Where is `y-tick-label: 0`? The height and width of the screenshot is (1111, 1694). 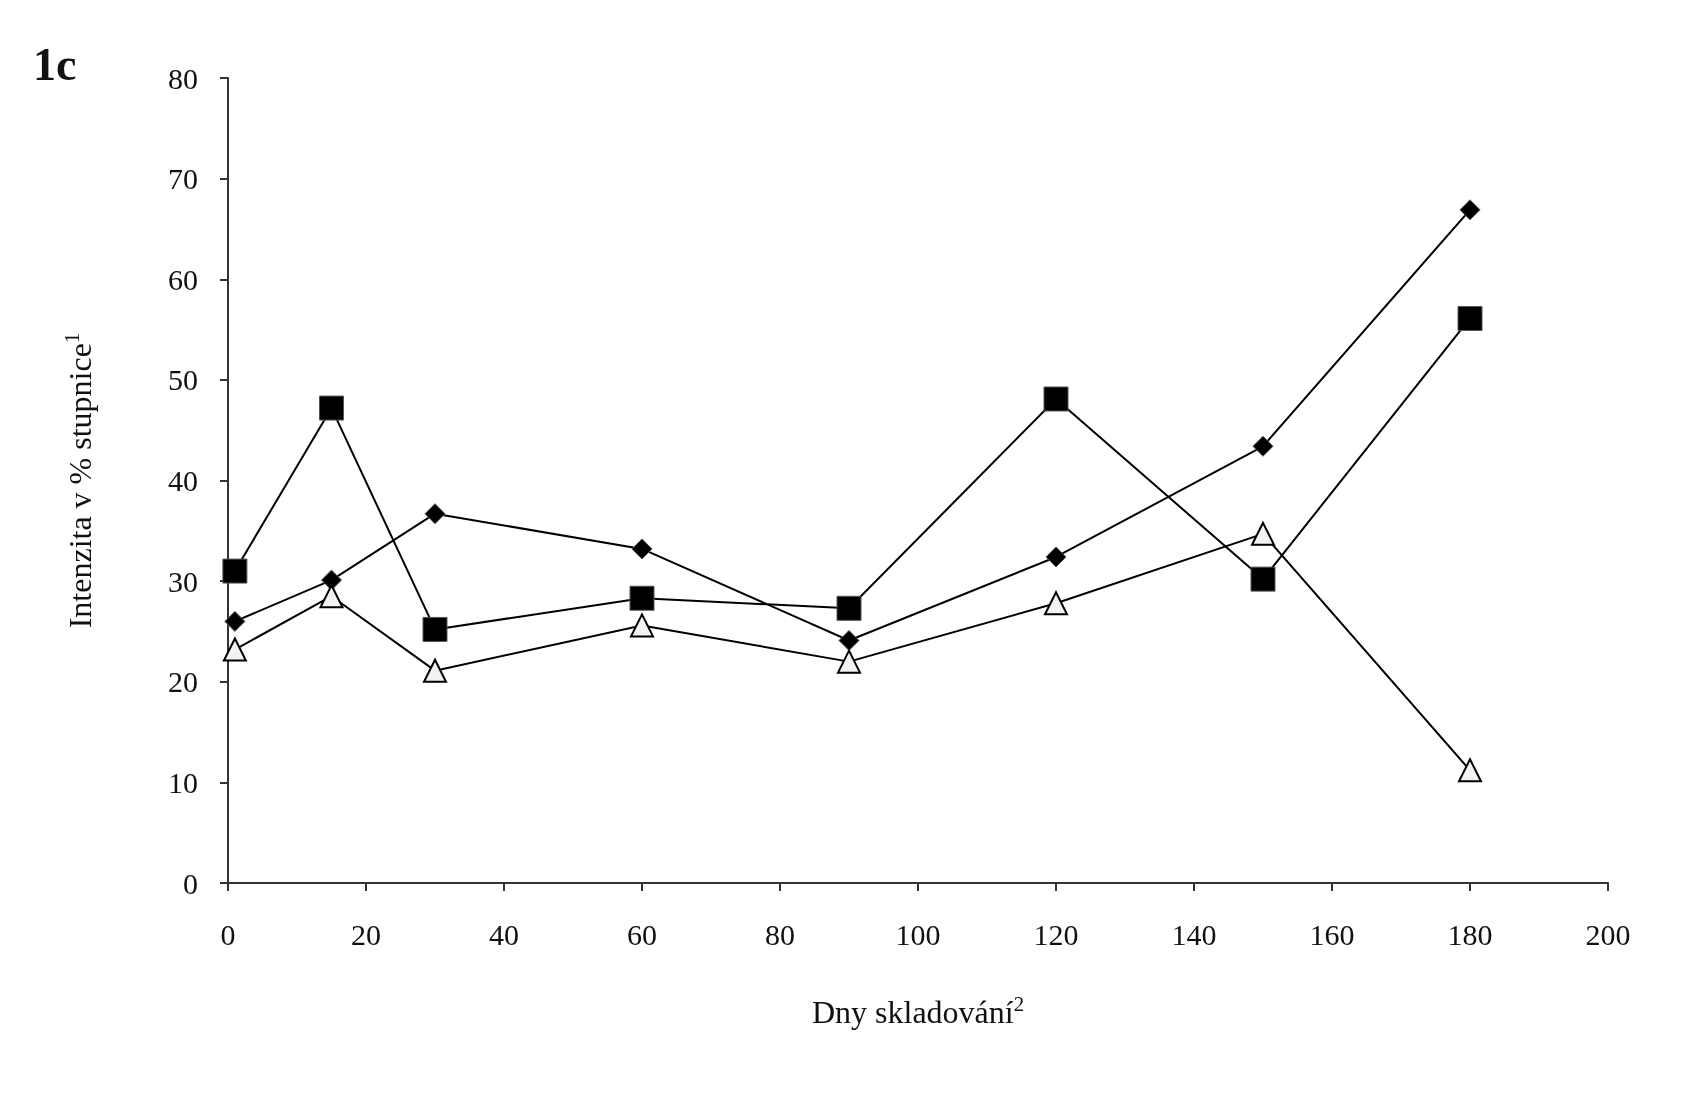 y-tick-label: 0 is located at coordinates (190, 883).